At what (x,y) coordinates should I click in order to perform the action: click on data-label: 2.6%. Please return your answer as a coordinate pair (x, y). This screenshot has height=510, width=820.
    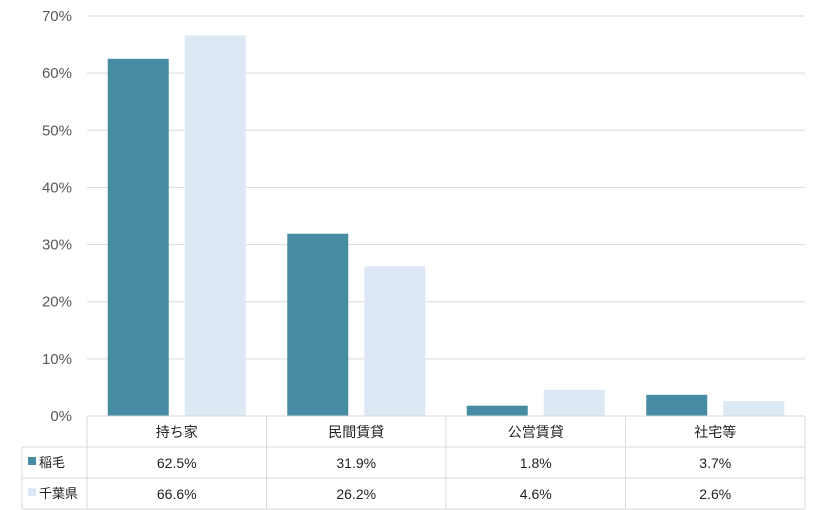
    Looking at the image, I should click on (715, 494).